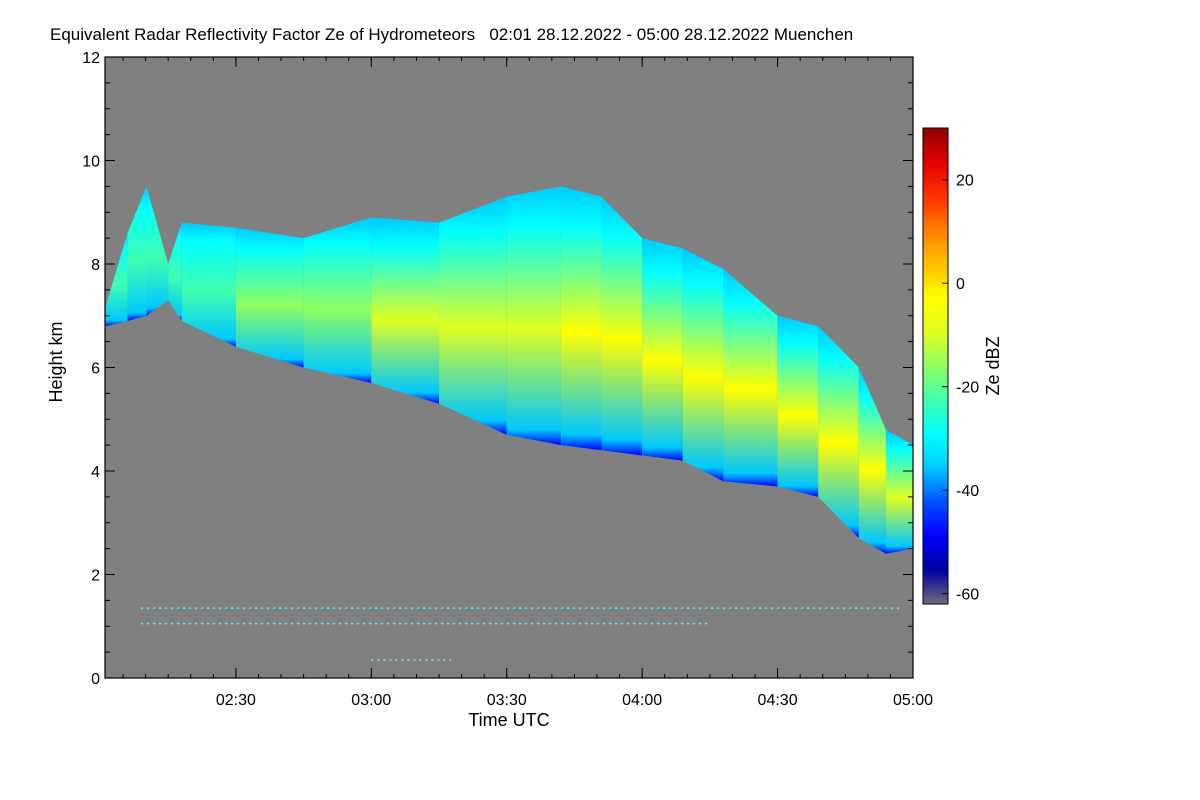  Describe the element at coordinates (95, 369) in the screenshot. I see `y-tick-label: 6` at that location.